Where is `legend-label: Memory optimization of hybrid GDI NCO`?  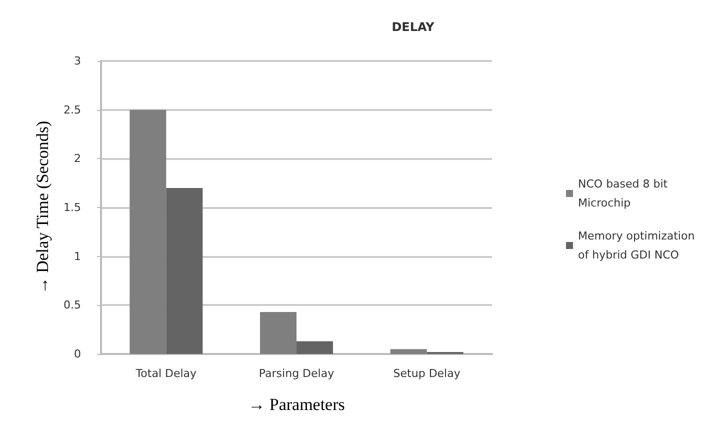 legend-label: Memory optimization of hybrid GDI NCO is located at coordinates (638, 246).